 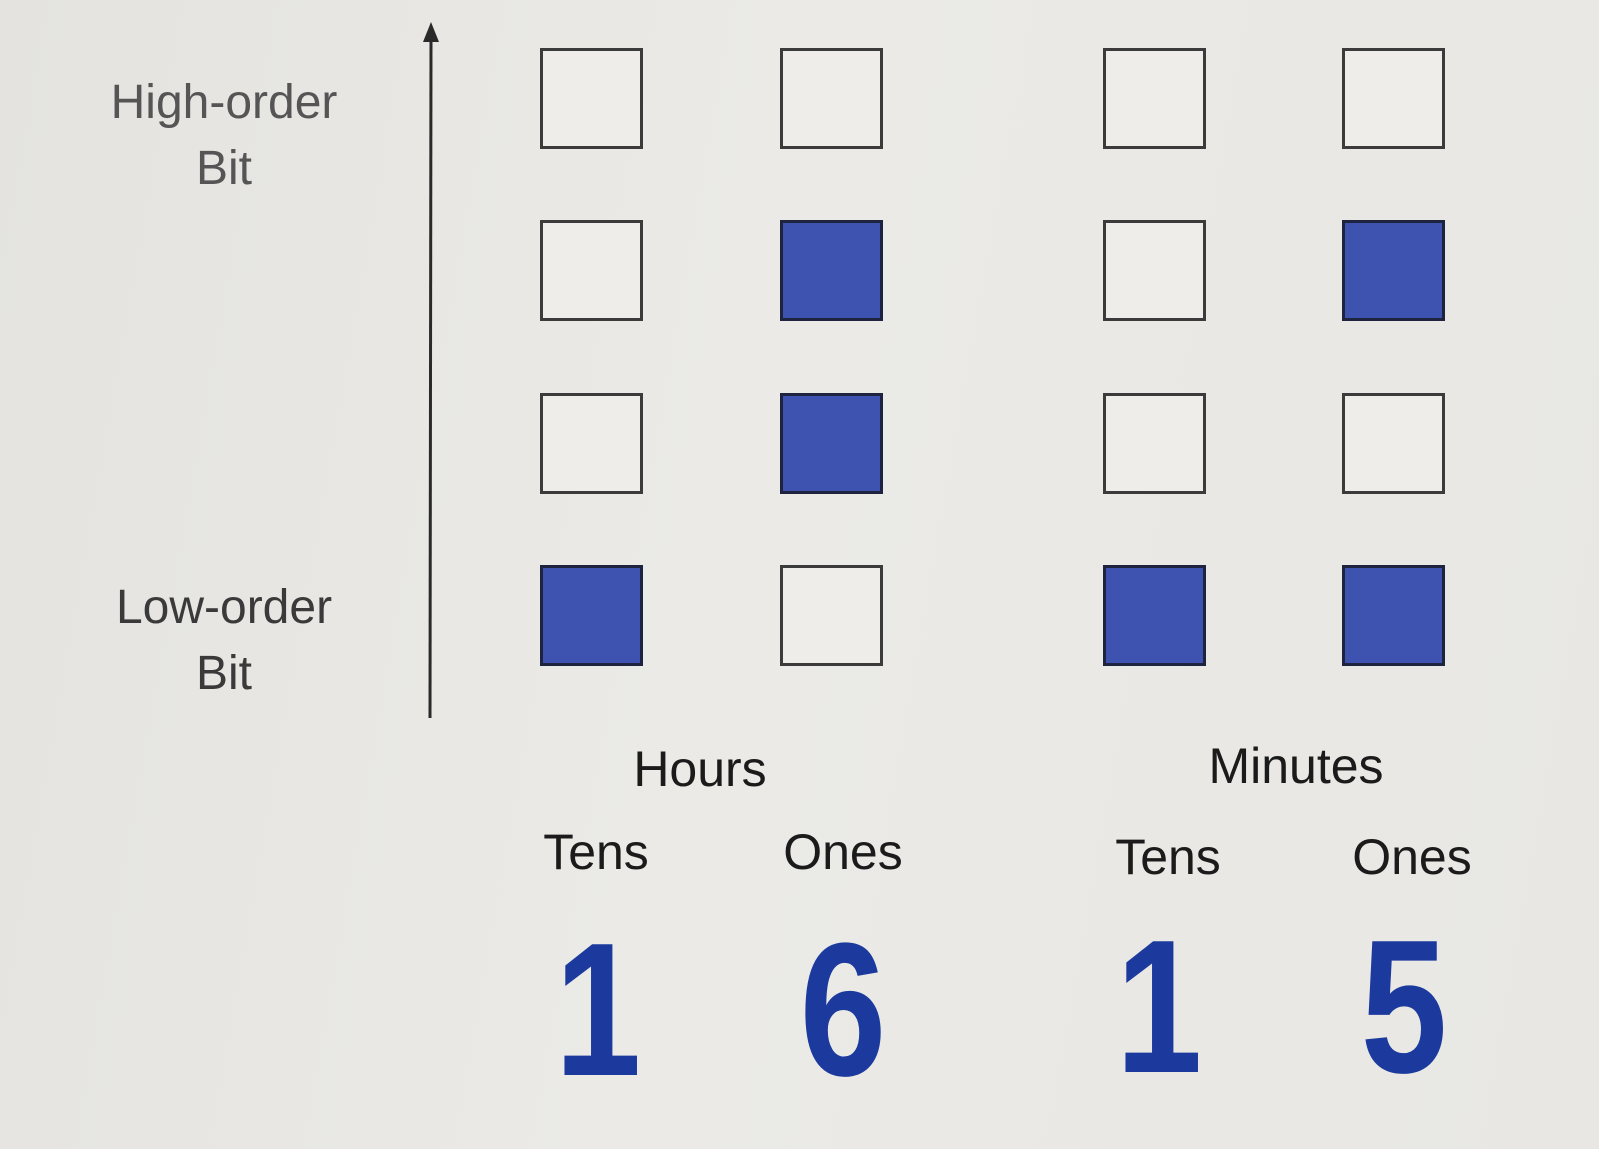 What do you see at coordinates (831, 443) in the screenshot?
I see `bit-square-hours-ones-row3-on` at bounding box center [831, 443].